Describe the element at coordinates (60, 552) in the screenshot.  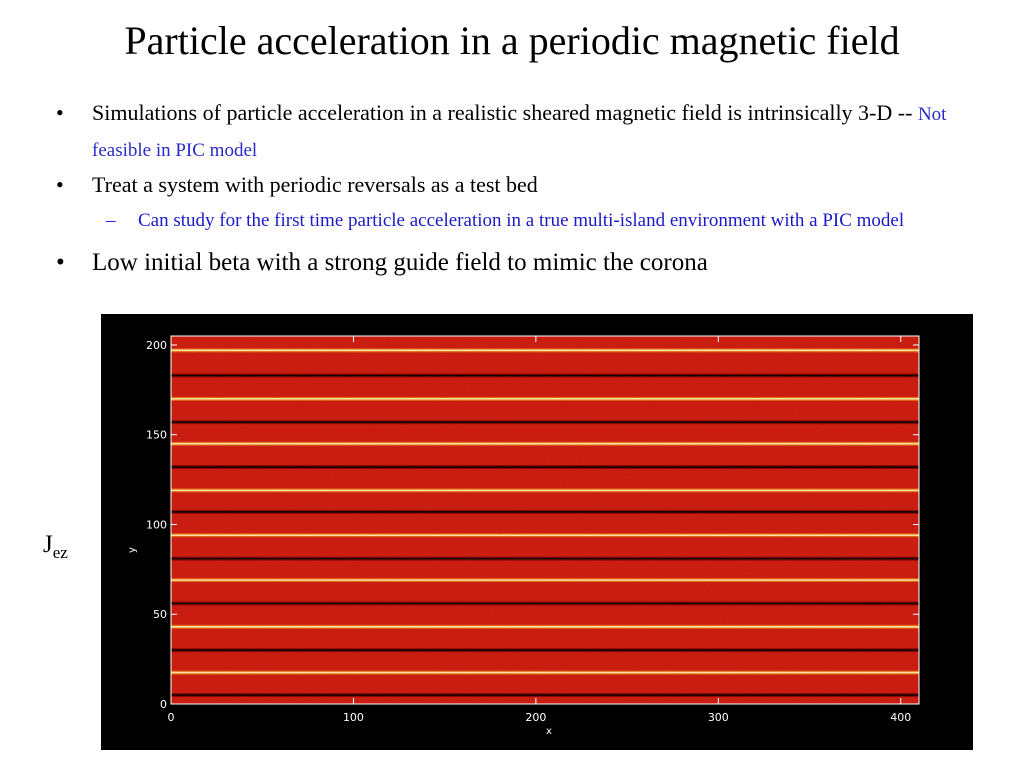
I see `field-label-subscript: ez` at that location.